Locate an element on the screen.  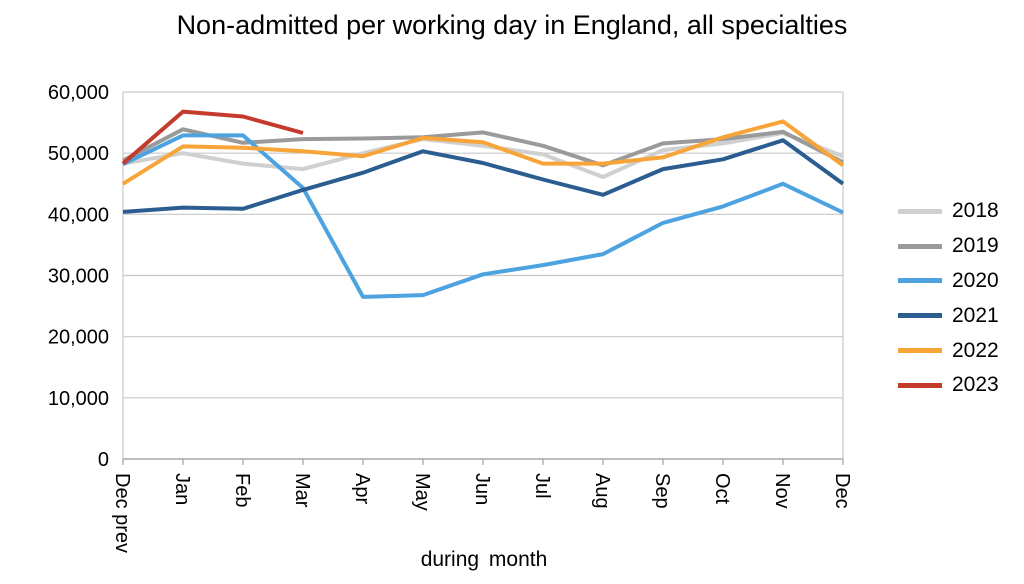
series-line-2021 is located at coordinates (483, 176).